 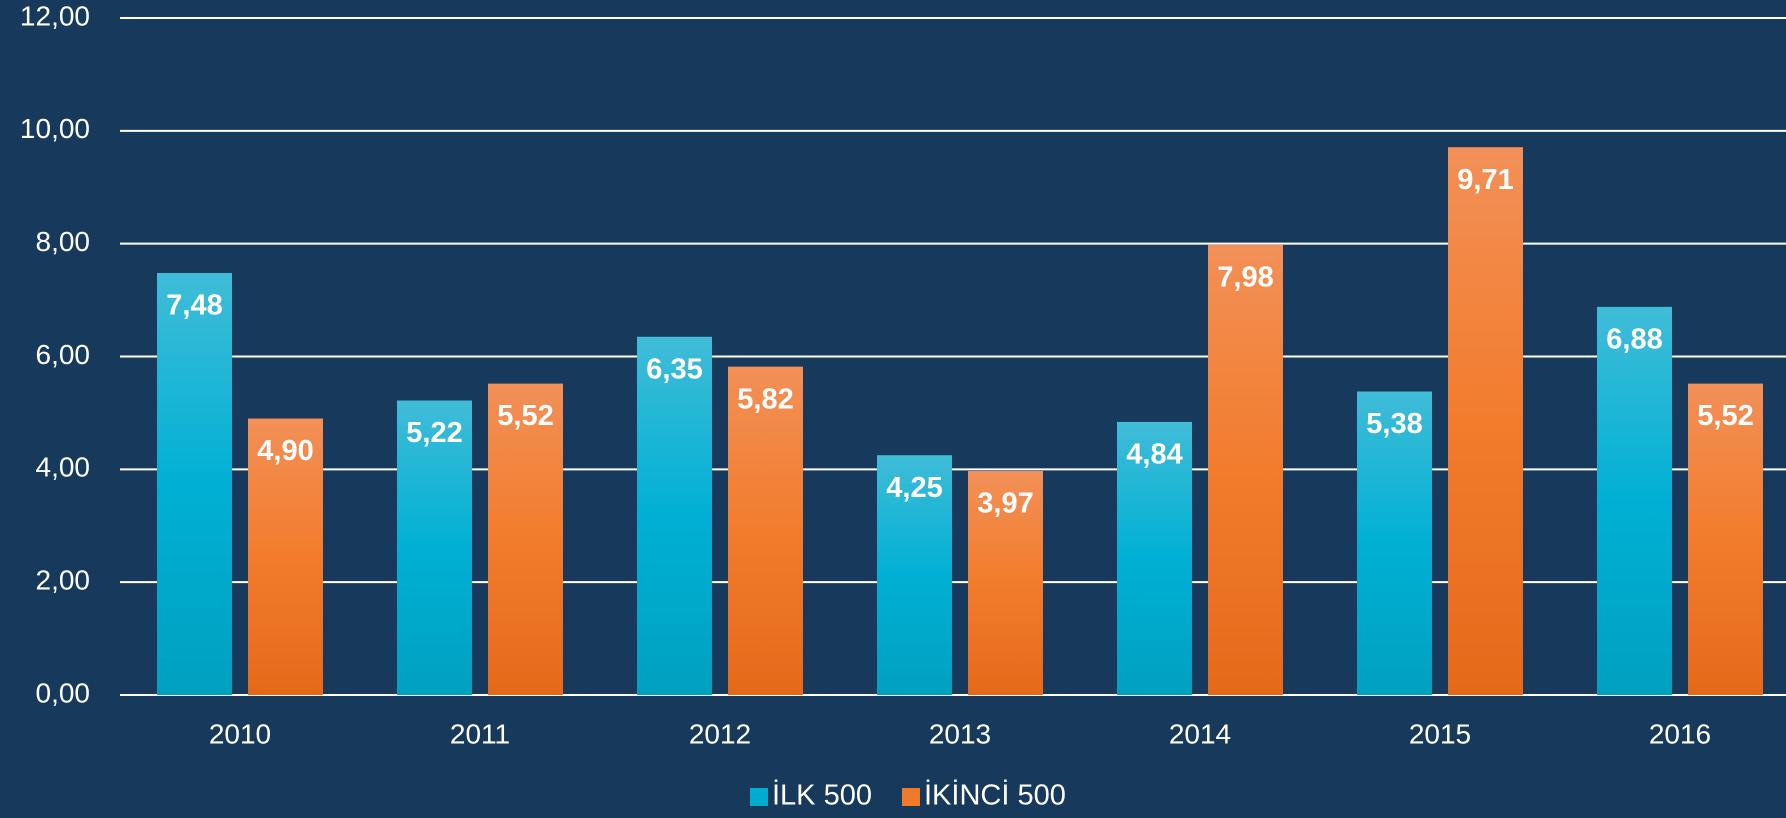 I want to click on data-label: 4,25, so click(x=914, y=488).